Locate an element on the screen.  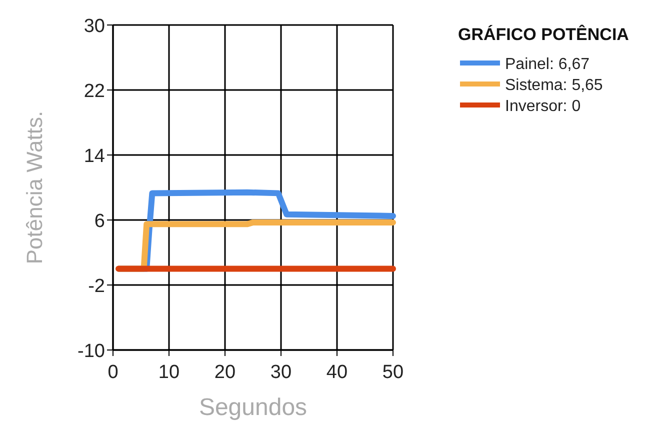
legend-label: Sistema: 5,65 is located at coordinates (554, 85).